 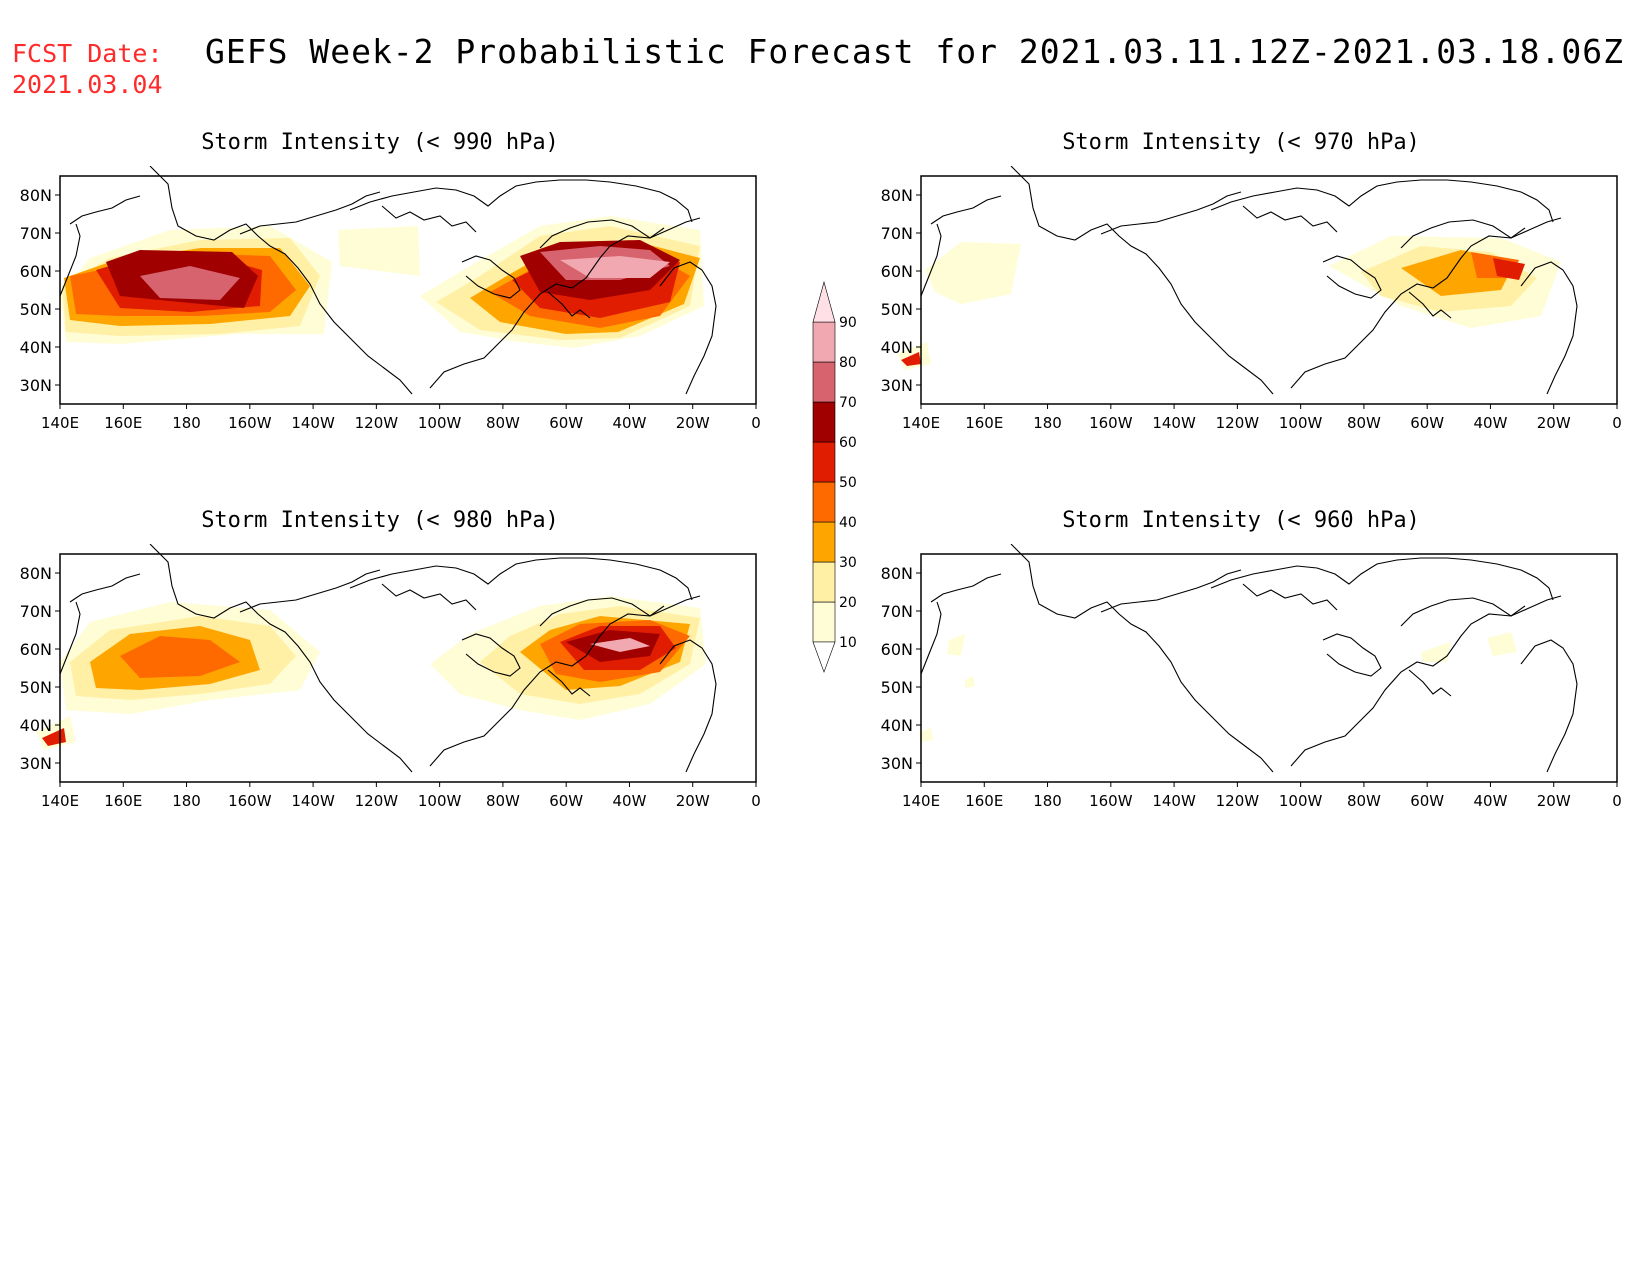 I want to click on lat-label: 50N, so click(x=897, y=687).